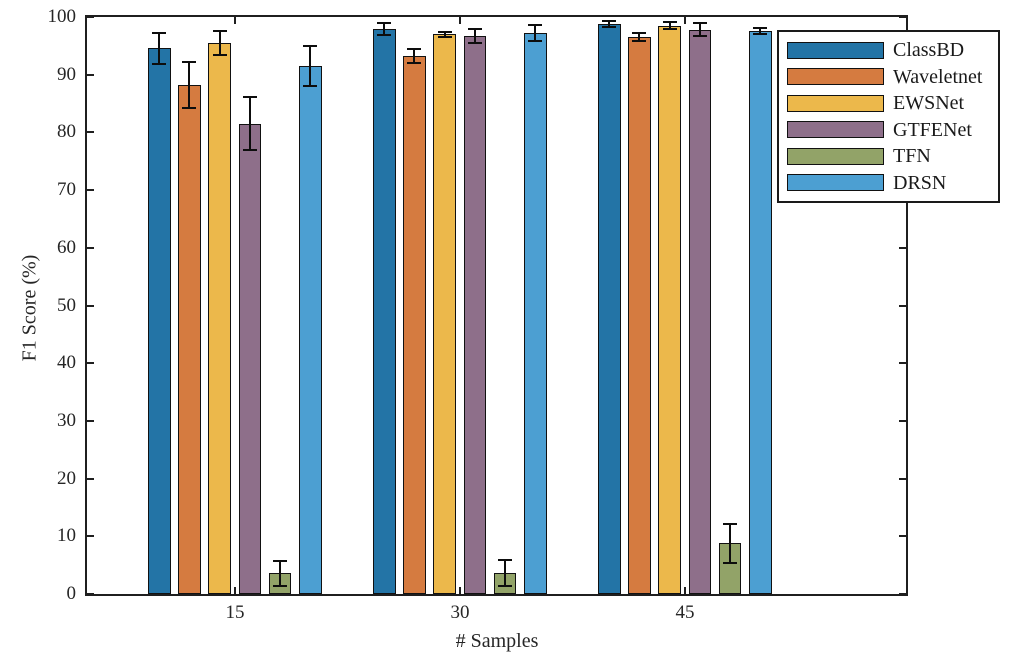  I want to click on ytick-label-20: 20, so click(66, 478).